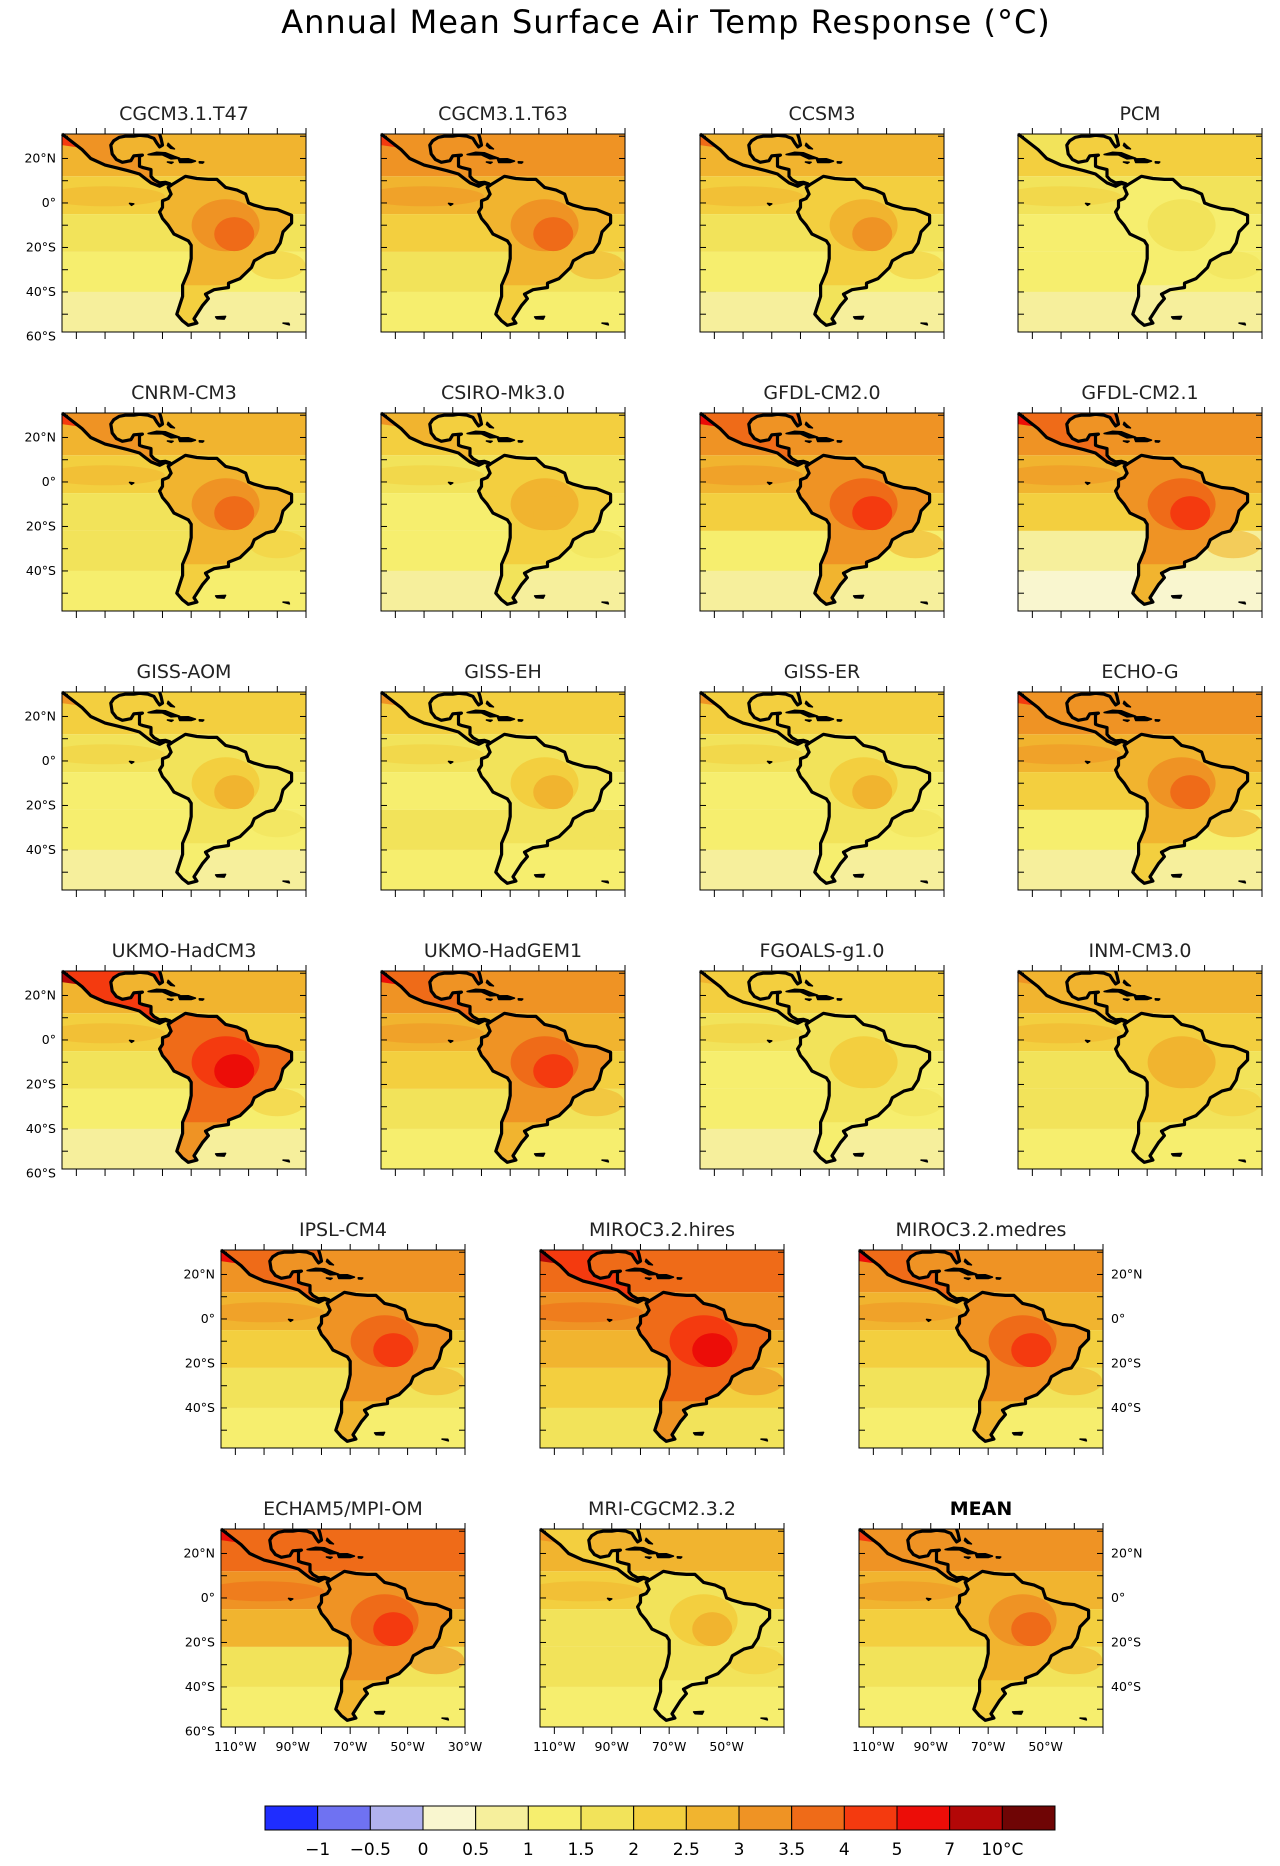 The image size is (1280, 1866). What do you see at coordinates (165, 223) in the screenshot?
I see `map-panel: CGCM3.1.T47 20°N 0° 20°S 40°S 60°S` at bounding box center [165, 223].